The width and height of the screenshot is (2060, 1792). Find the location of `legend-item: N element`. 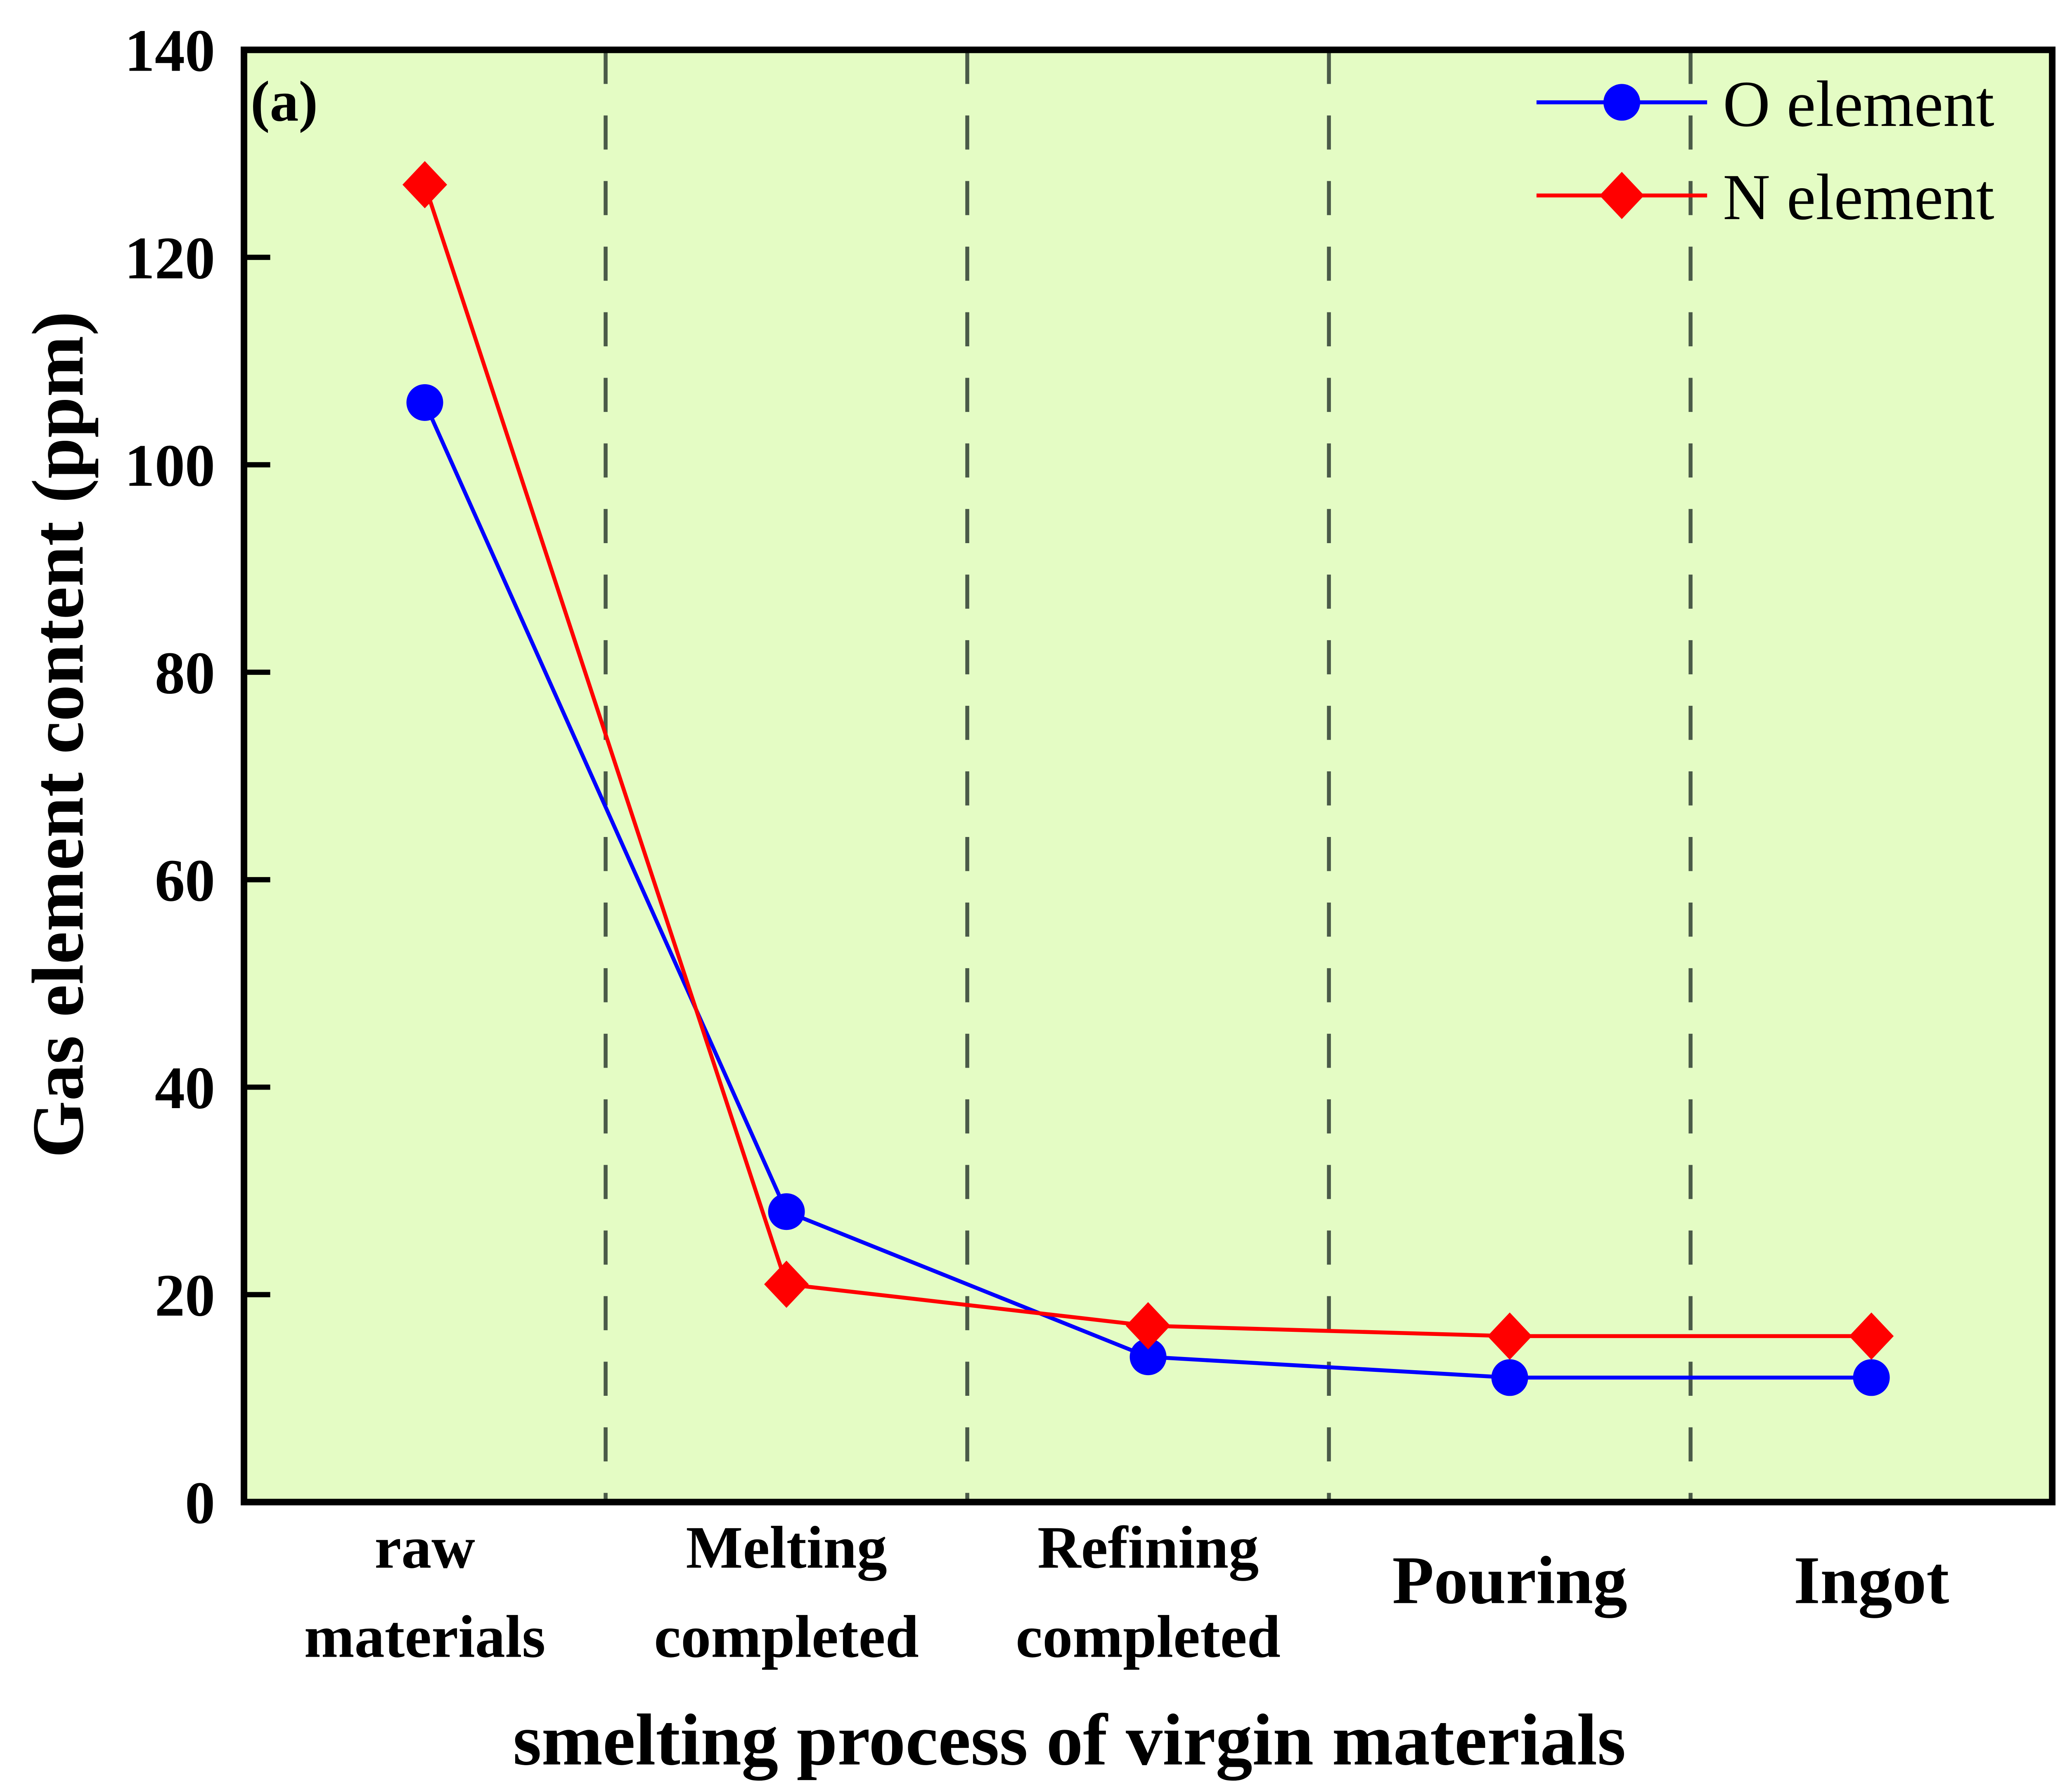

legend-item: N element is located at coordinates (1765, 197).